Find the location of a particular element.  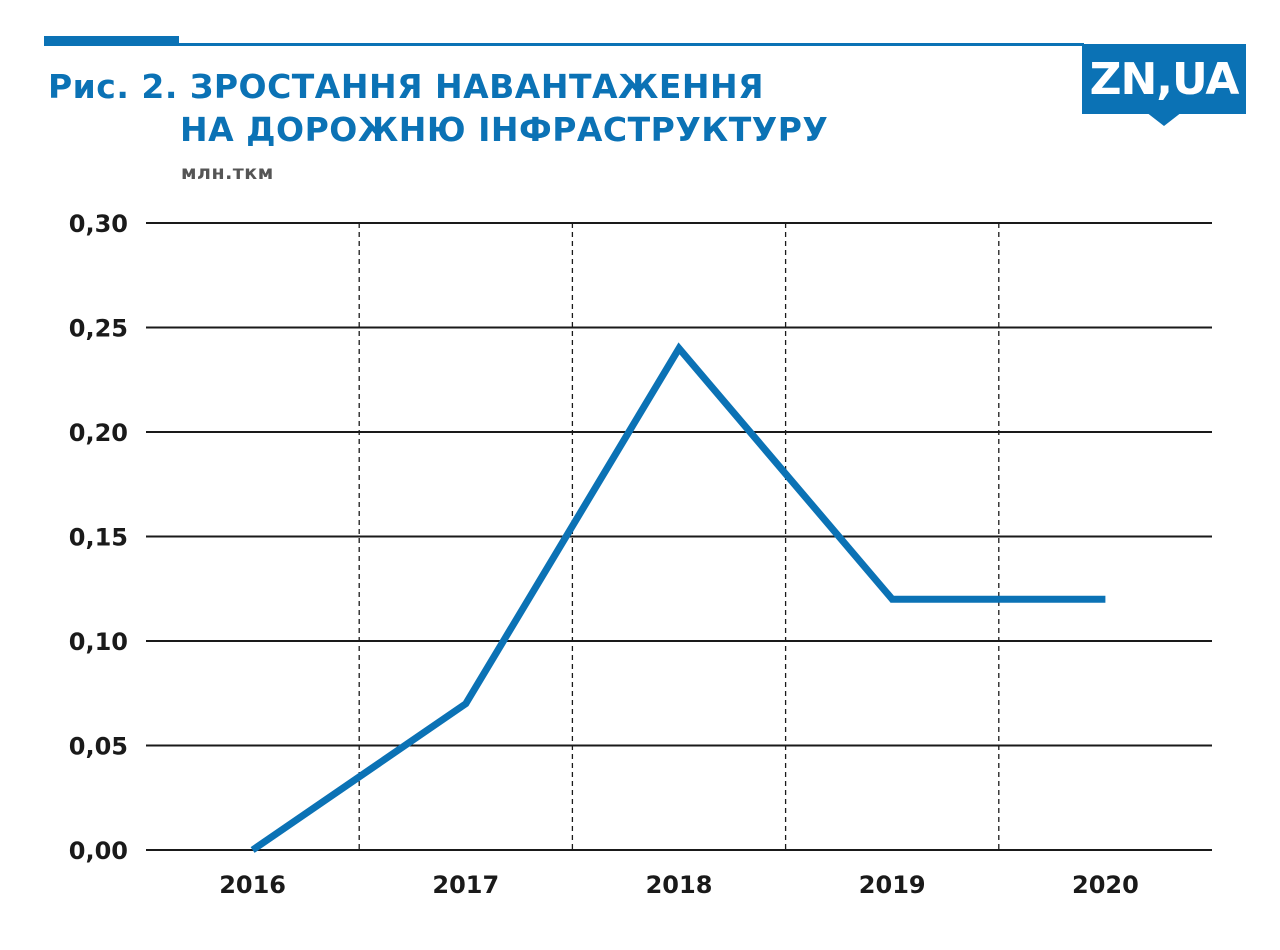

y-tick-label: 0,05 is located at coordinates (98, 747).